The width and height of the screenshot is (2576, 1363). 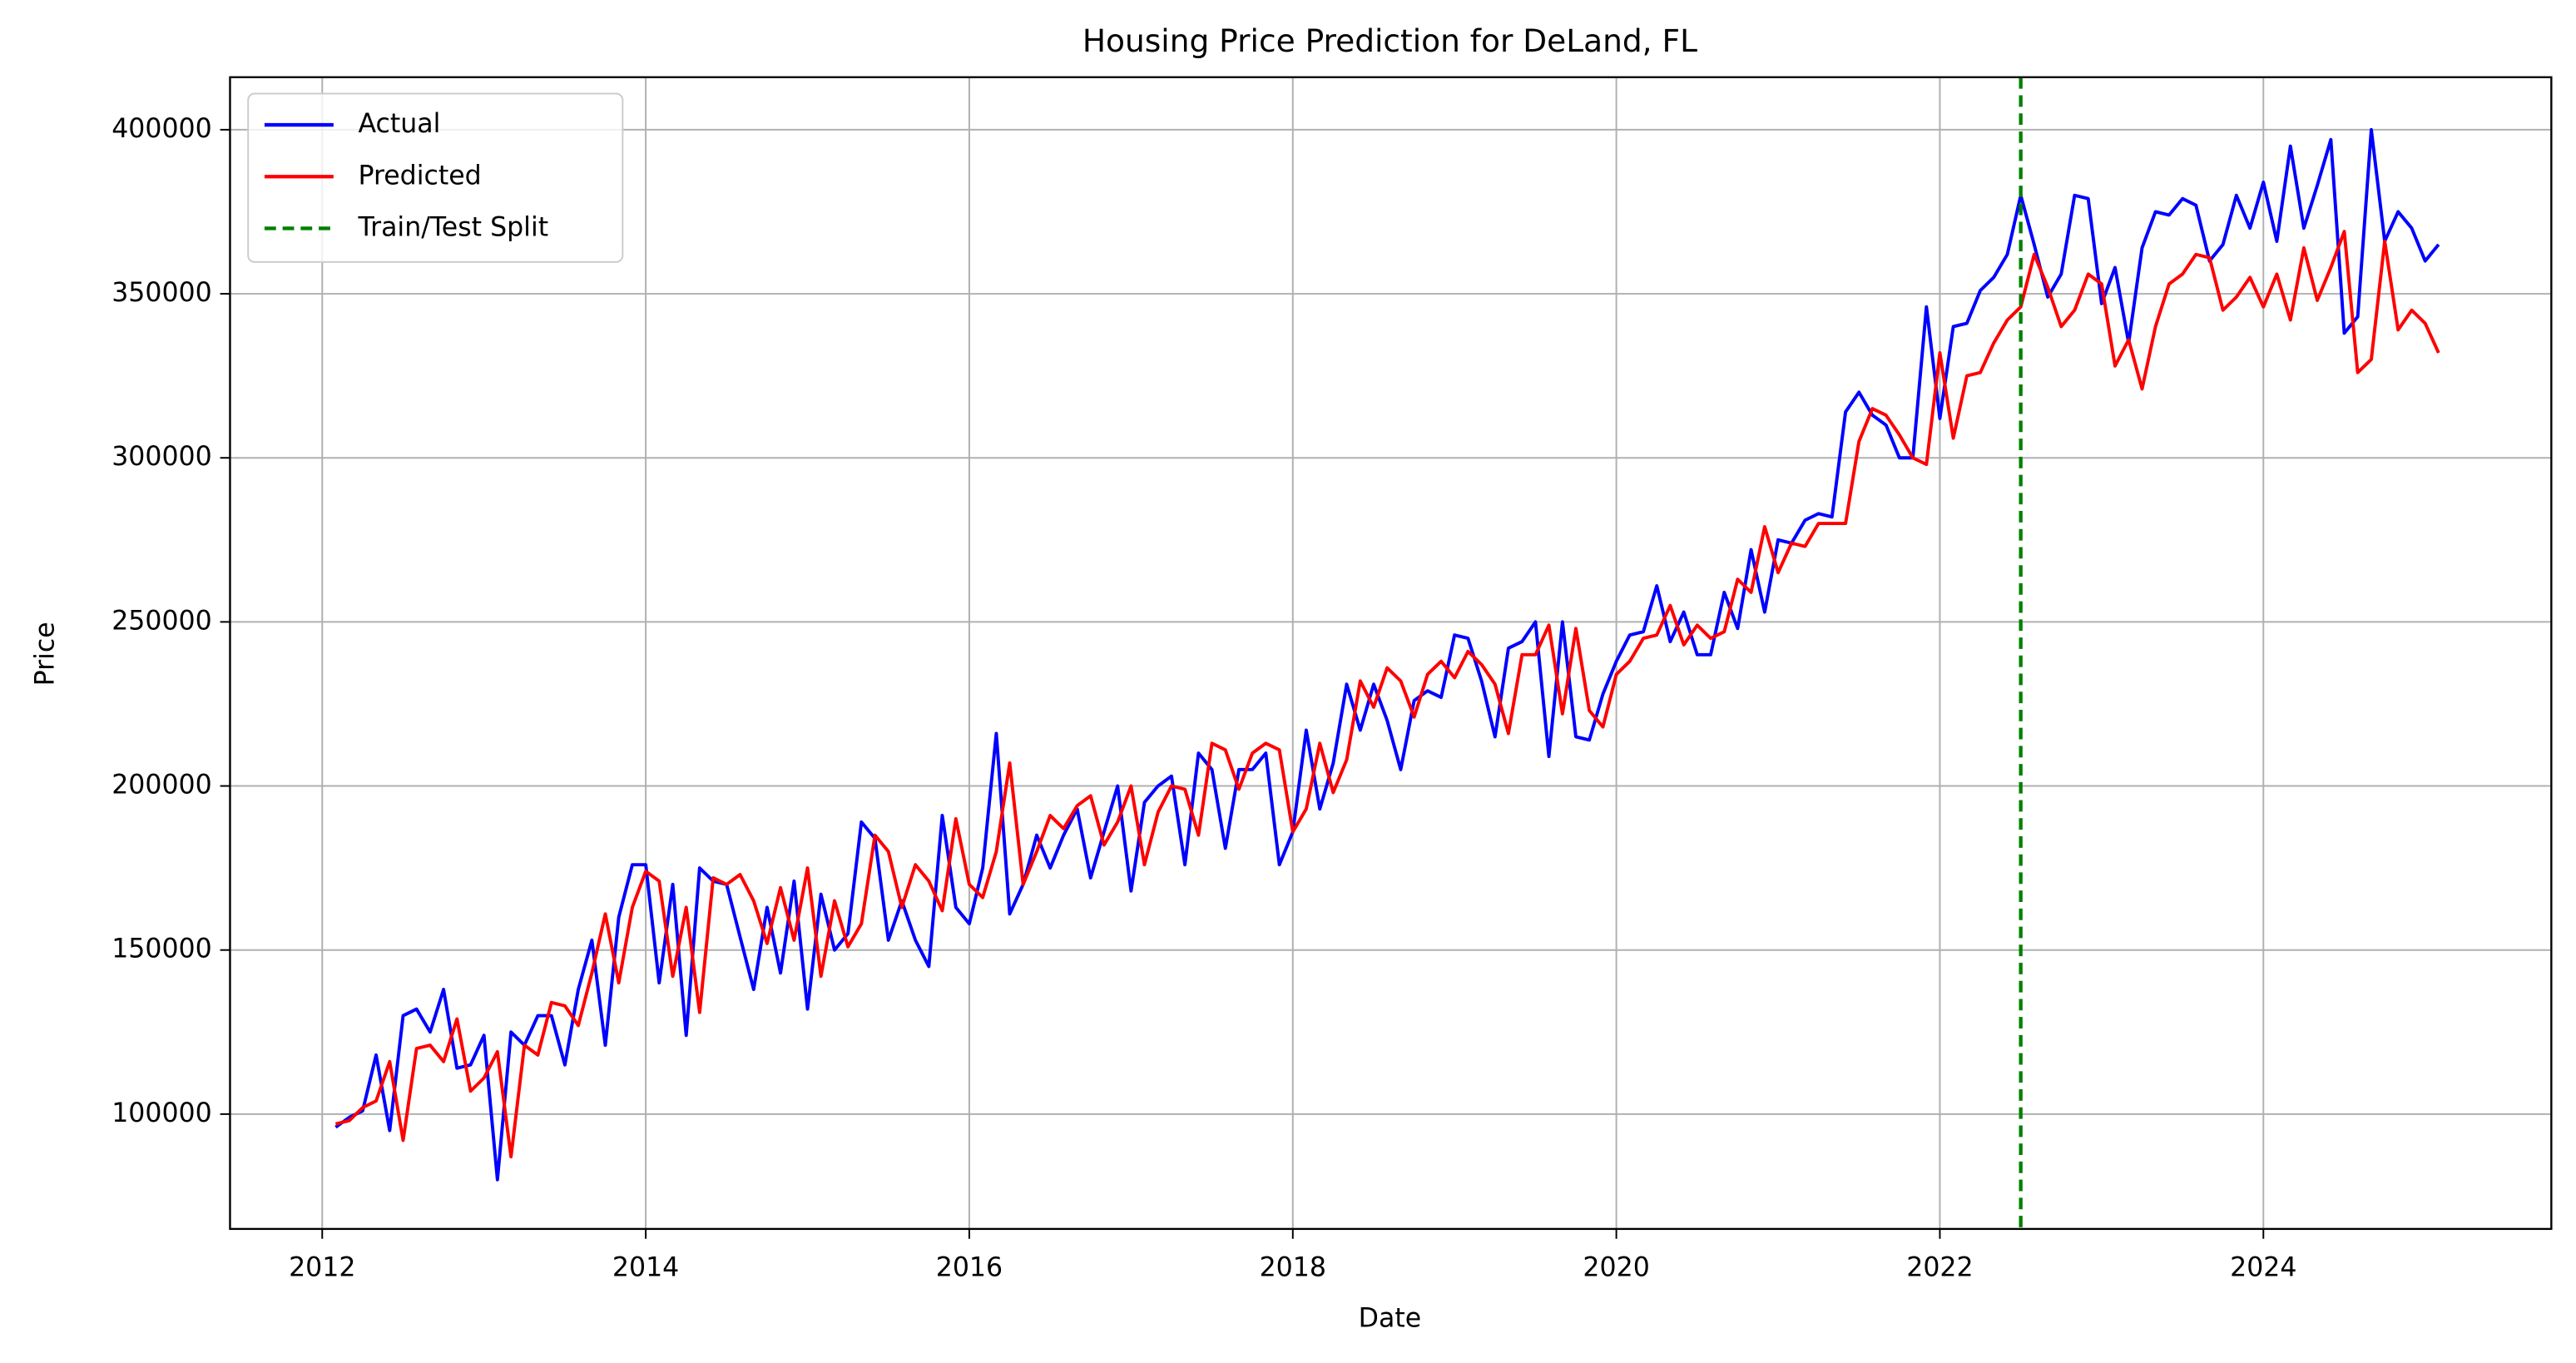 What do you see at coordinates (161, 1113) in the screenshot?
I see `y-tick-label: 100000` at bounding box center [161, 1113].